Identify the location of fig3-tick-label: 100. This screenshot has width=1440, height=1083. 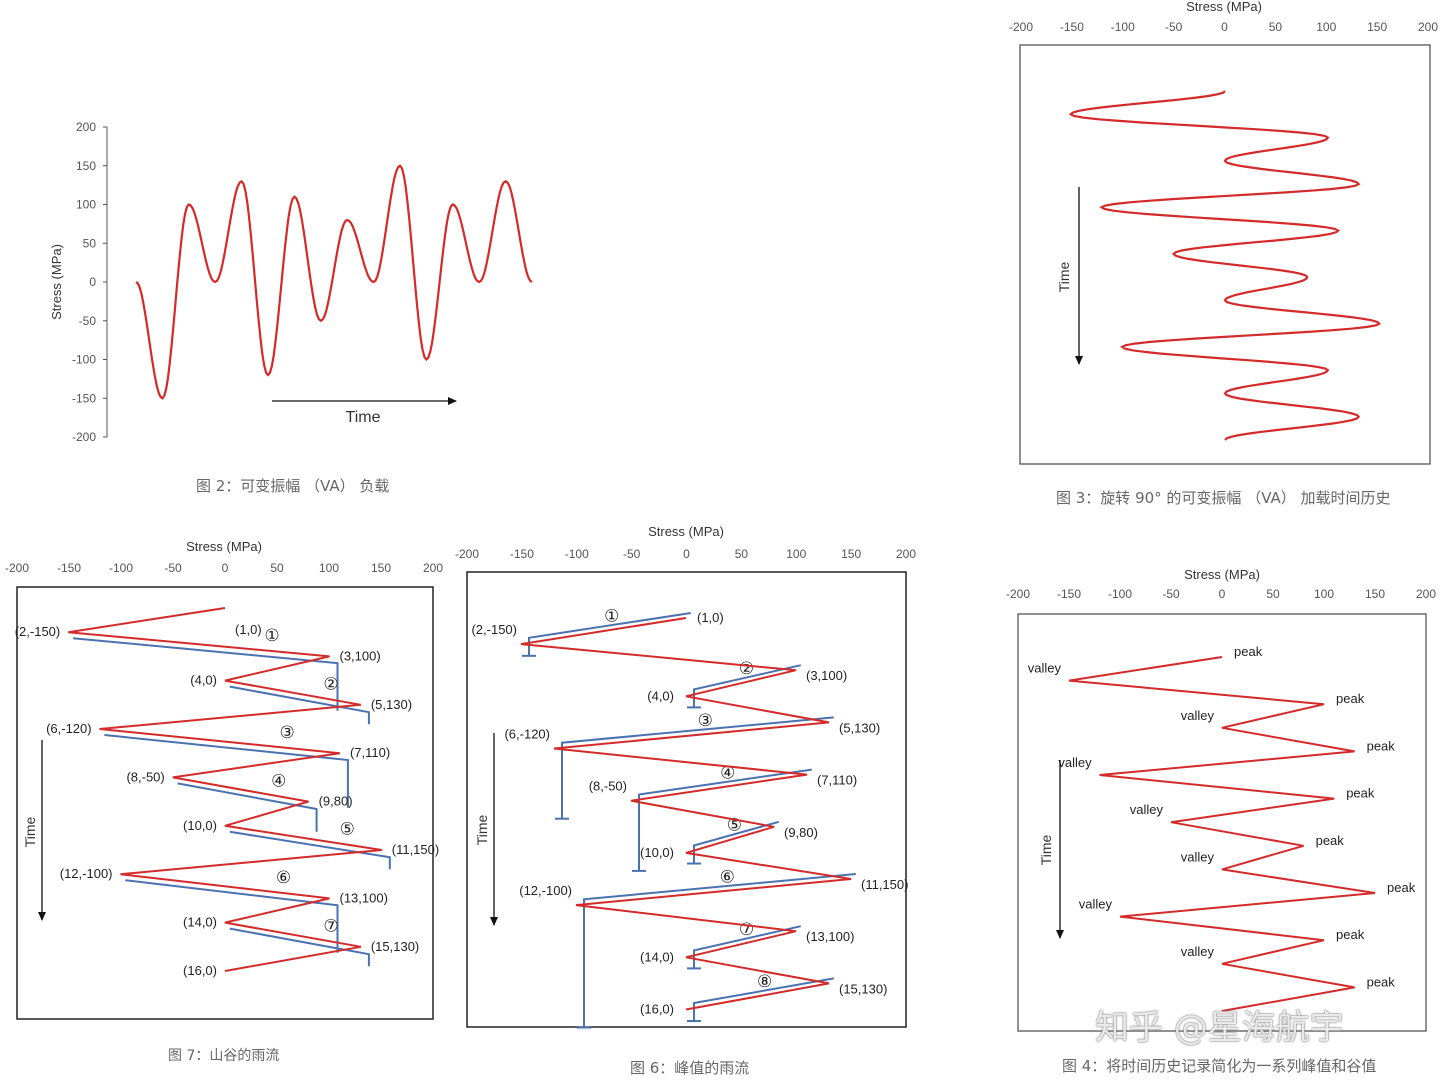
(1326, 27).